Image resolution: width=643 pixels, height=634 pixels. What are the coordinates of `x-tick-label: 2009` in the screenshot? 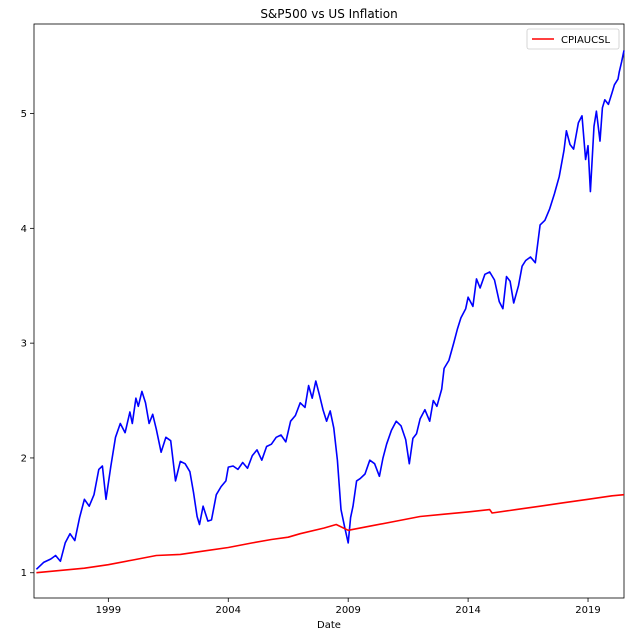 It's located at (347, 610).